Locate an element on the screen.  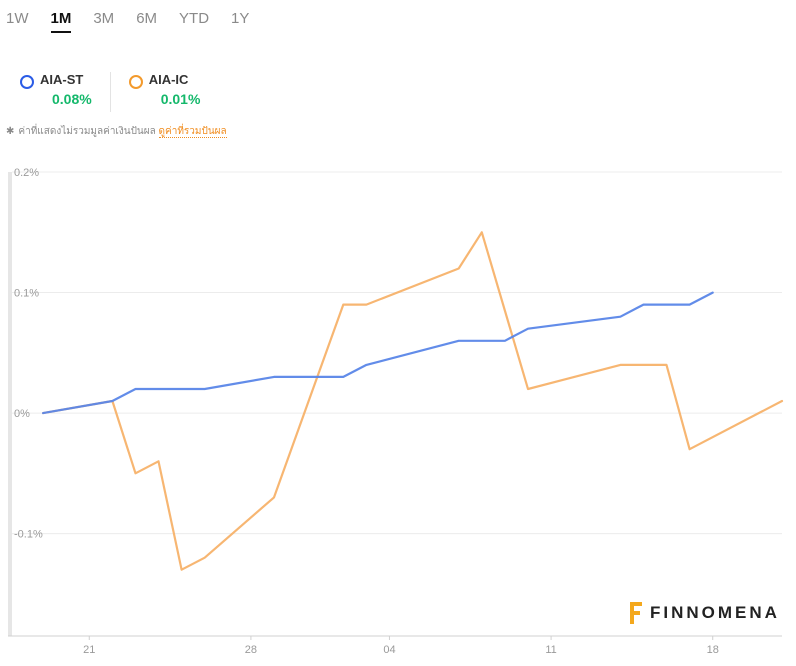
logo-text: FINNOMENA is located at coordinates (715, 612).